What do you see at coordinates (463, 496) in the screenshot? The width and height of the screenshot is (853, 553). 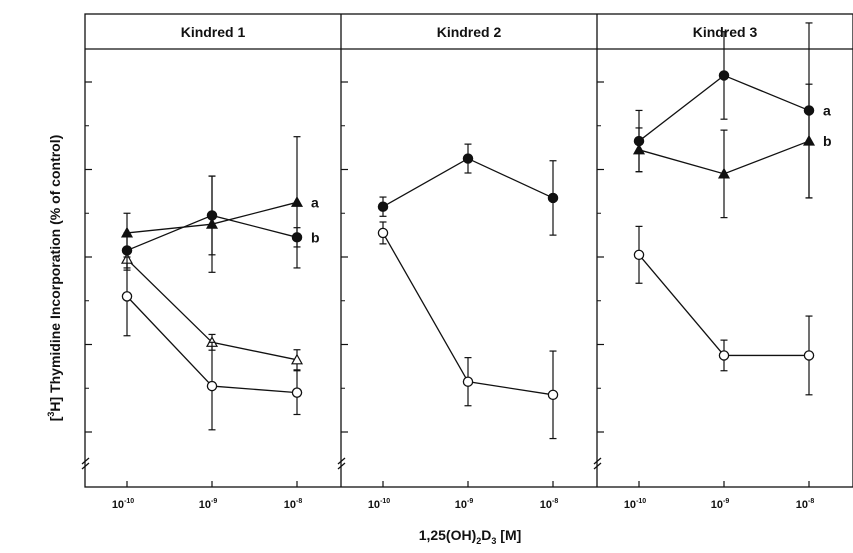 I see `x-axis: 10⁻¹⁰ 10⁻⁹ 10⁻⁸ 10⁻¹⁰ 10⁻⁹ 10⁻⁸ 10⁻¹⁰ 10⁻⁹ 10⁻⁸` at bounding box center [463, 496].